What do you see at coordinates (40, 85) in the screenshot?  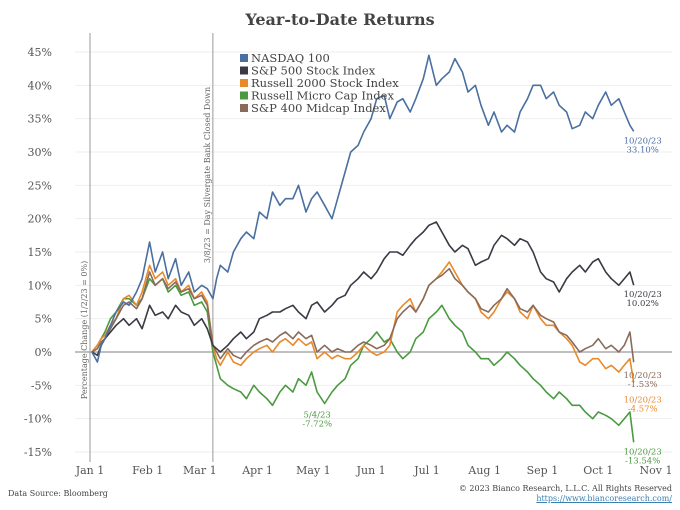 I see `y-tick-label: 40%` at bounding box center [40, 85].